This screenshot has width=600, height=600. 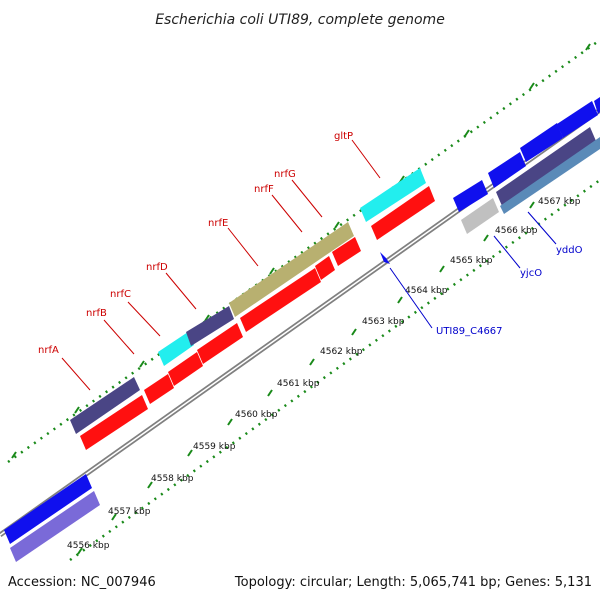 What do you see at coordinates (285, 174) in the screenshot?
I see `gene-label-nrfG: nrfG` at bounding box center [285, 174].